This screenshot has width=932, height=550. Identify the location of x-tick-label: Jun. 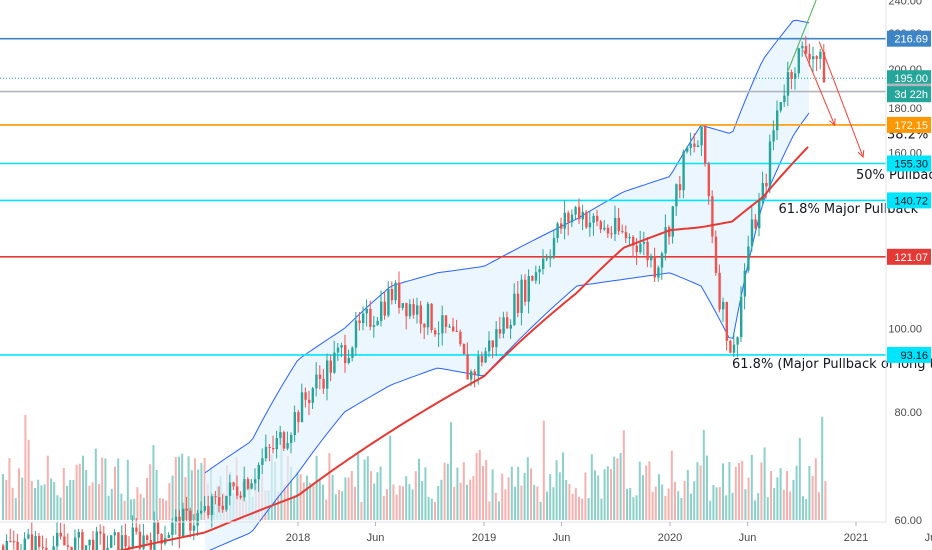
(748, 538).